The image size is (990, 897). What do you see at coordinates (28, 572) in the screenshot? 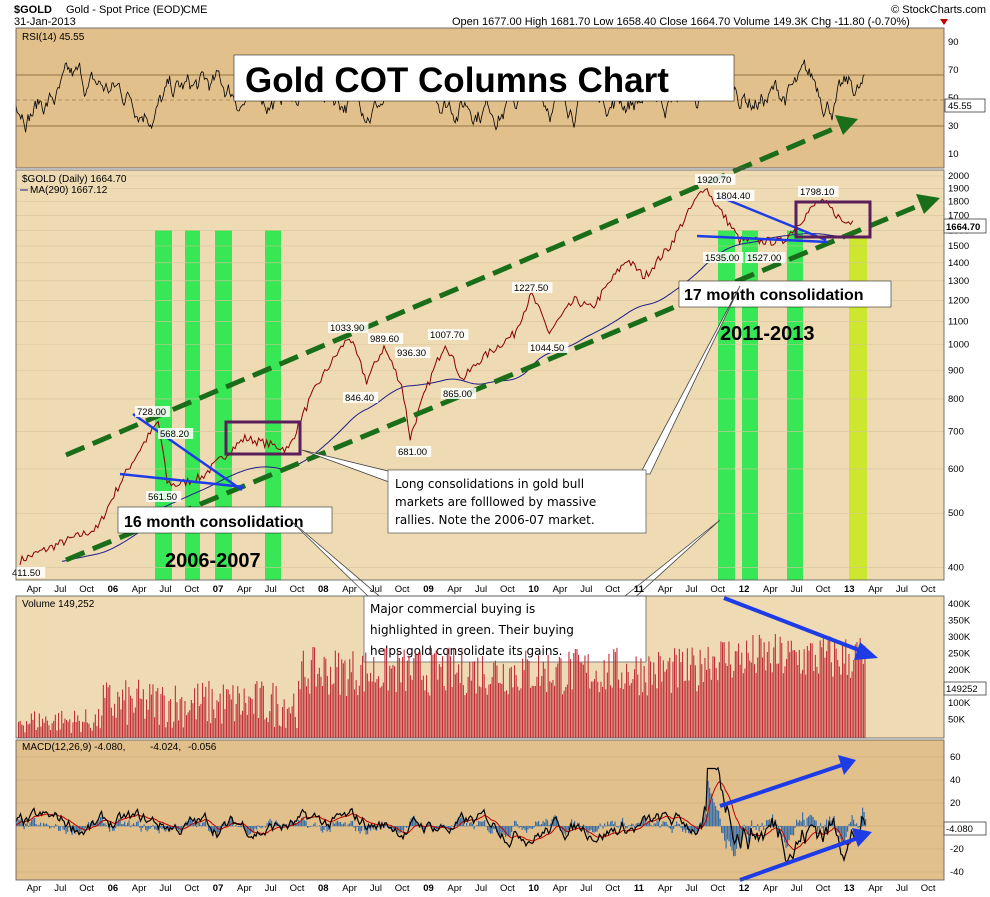
I see `price-point-label-bg` at bounding box center [28, 572].